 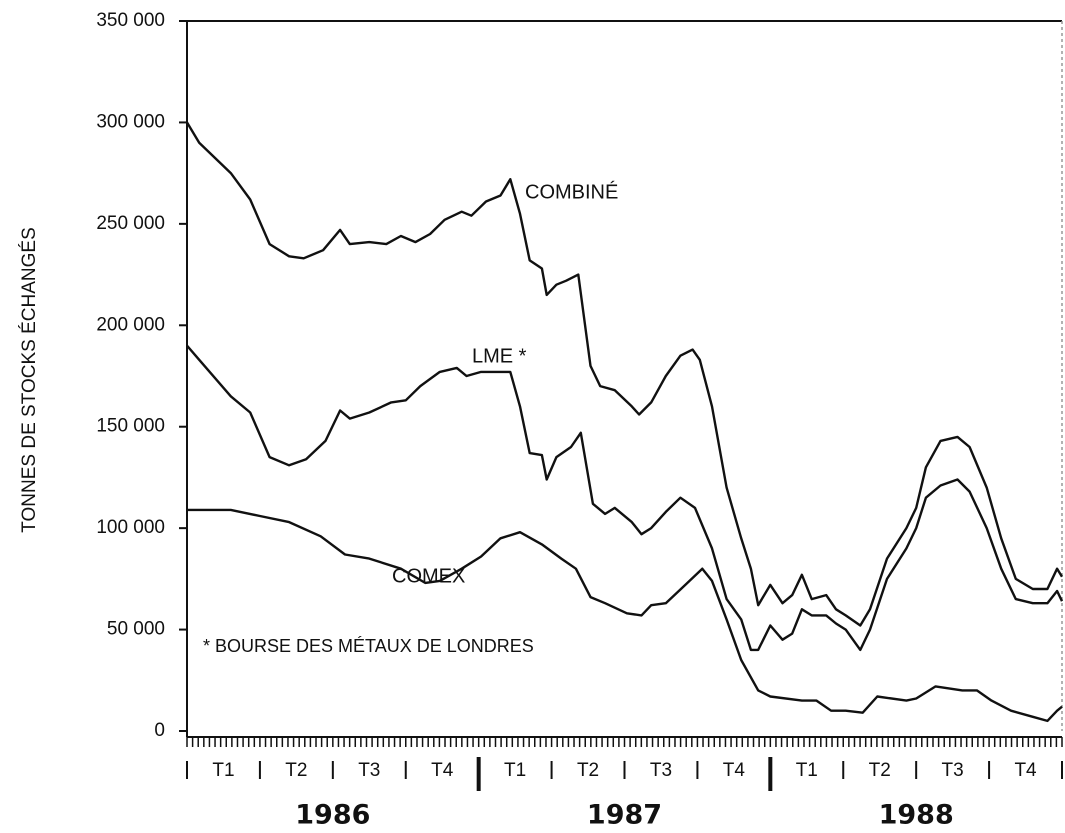 I want to click on y-tick-label: 200 000, so click(x=130, y=324).